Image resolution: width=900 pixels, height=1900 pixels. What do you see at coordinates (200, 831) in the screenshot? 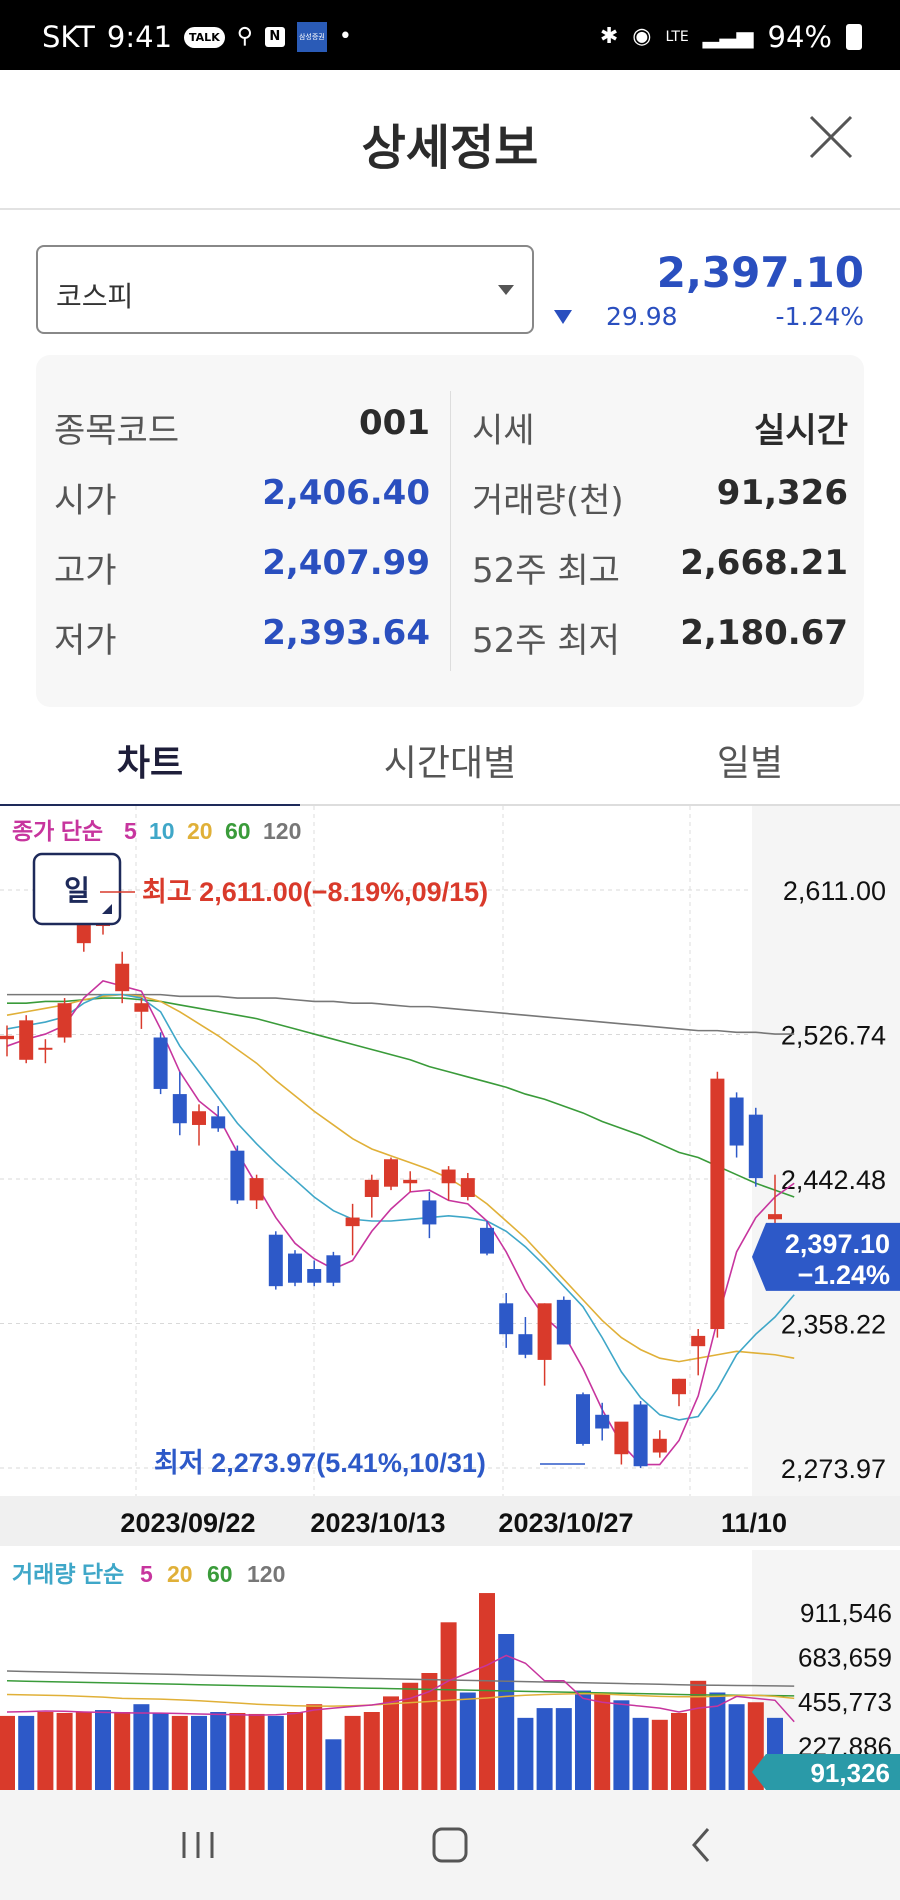
I see `price-legend-period: 20` at bounding box center [200, 831].